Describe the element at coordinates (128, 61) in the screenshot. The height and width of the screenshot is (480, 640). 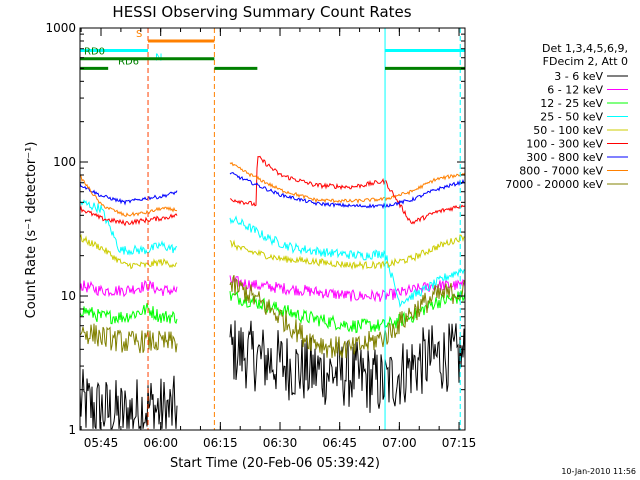
I see `flag-label-rd6: RD6` at that location.